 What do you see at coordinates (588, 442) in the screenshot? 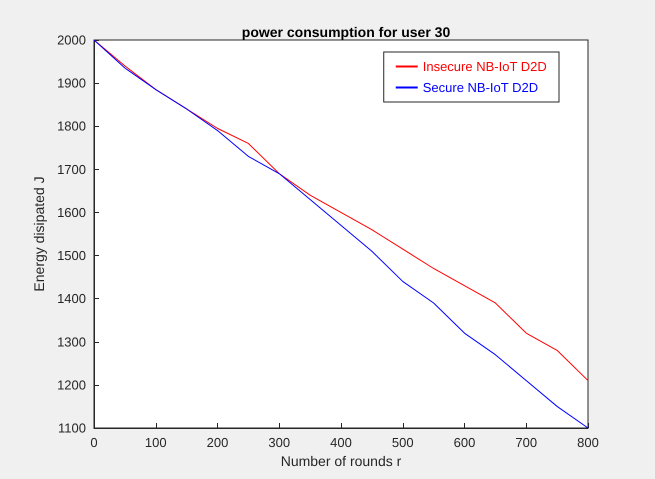
I see `x-tick-label: 800` at bounding box center [588, 442].